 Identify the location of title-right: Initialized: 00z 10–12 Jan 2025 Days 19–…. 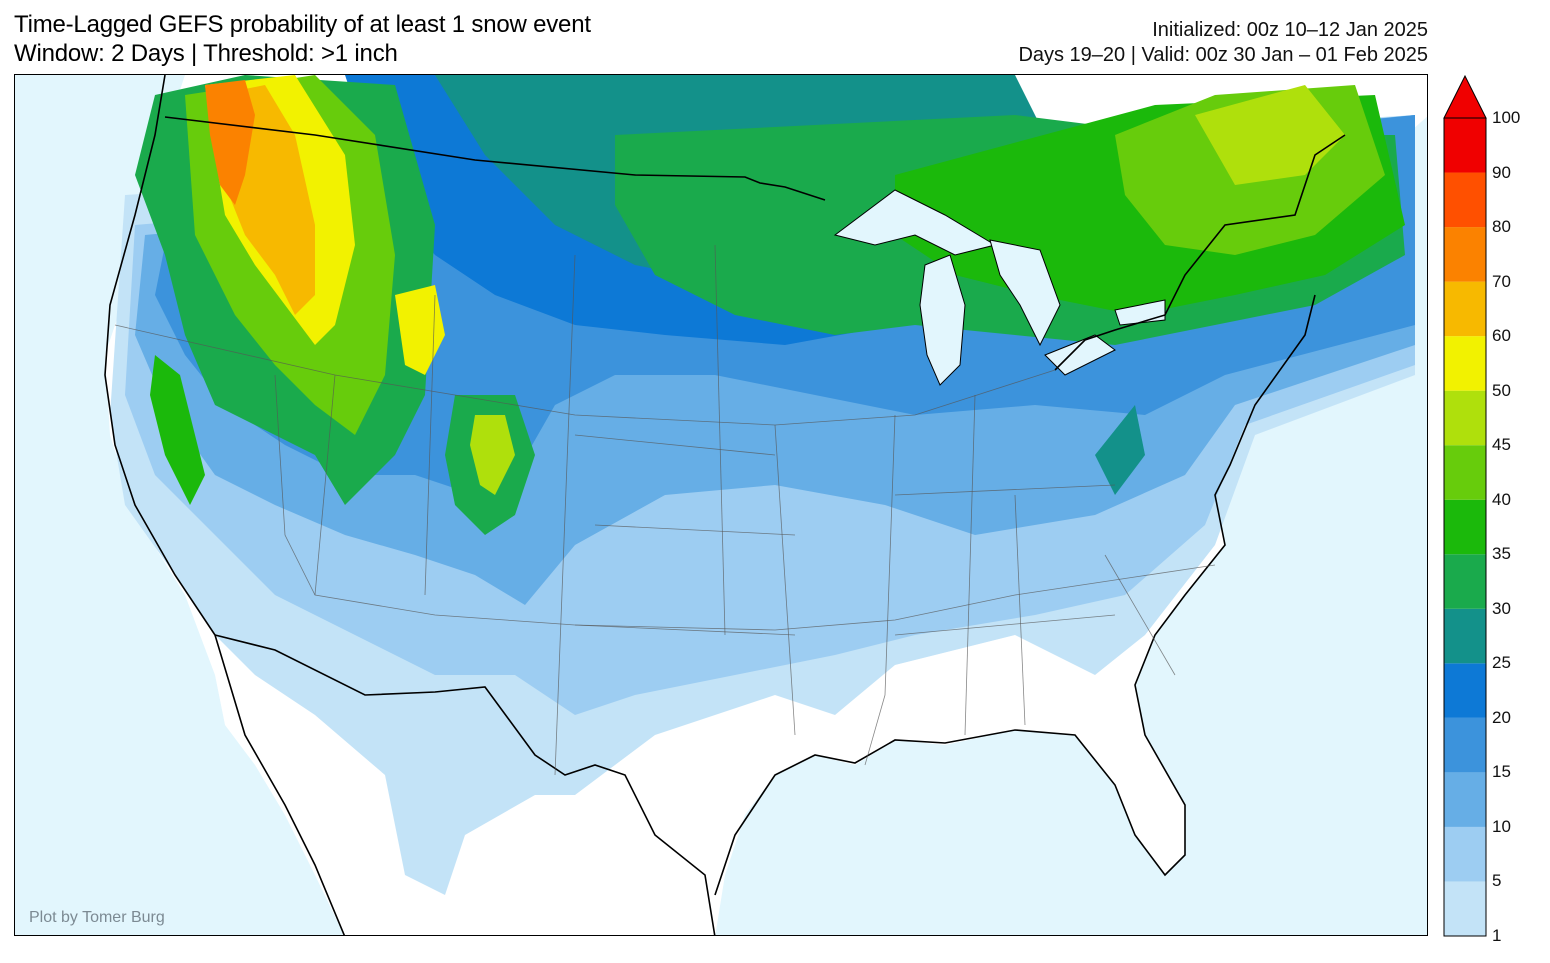
(1223, 43).